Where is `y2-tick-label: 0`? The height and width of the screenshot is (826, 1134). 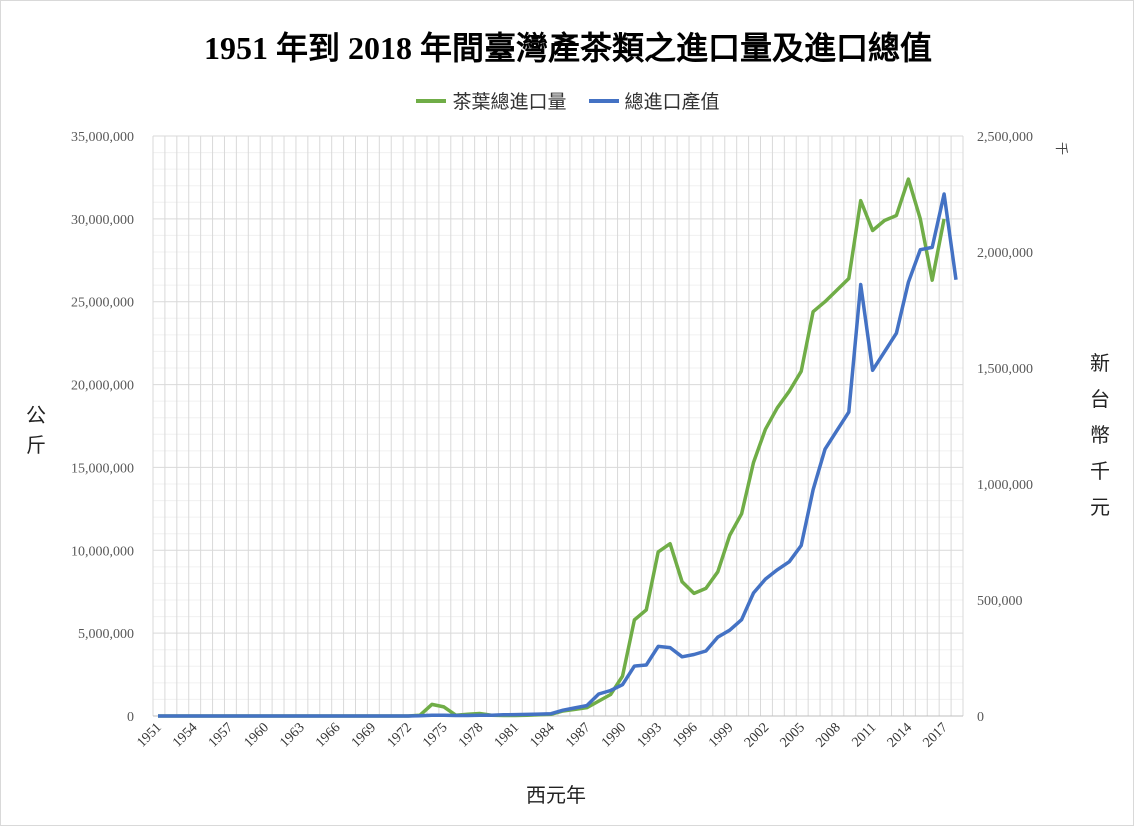 y2-tick-label: 0 is located at coordinates (980, 717).